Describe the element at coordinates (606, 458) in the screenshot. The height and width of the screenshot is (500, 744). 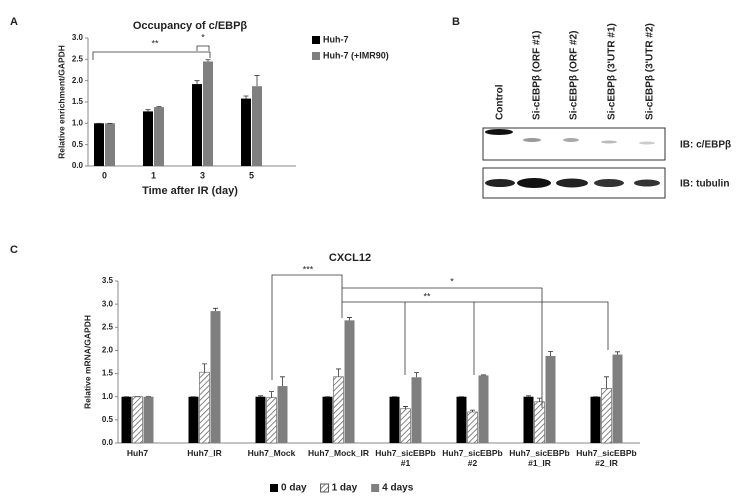
I see `x-tick-label: Huh7_sicEBPb #2_IR` at that location.